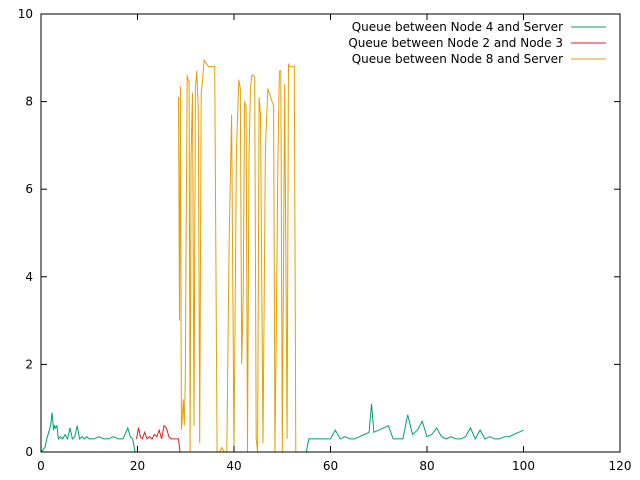 The height and width of the screenshot is (480, 640). Describe the element at coordinates (137, 466) in the screenshot. I see `x-tick-label: 20` at that location.